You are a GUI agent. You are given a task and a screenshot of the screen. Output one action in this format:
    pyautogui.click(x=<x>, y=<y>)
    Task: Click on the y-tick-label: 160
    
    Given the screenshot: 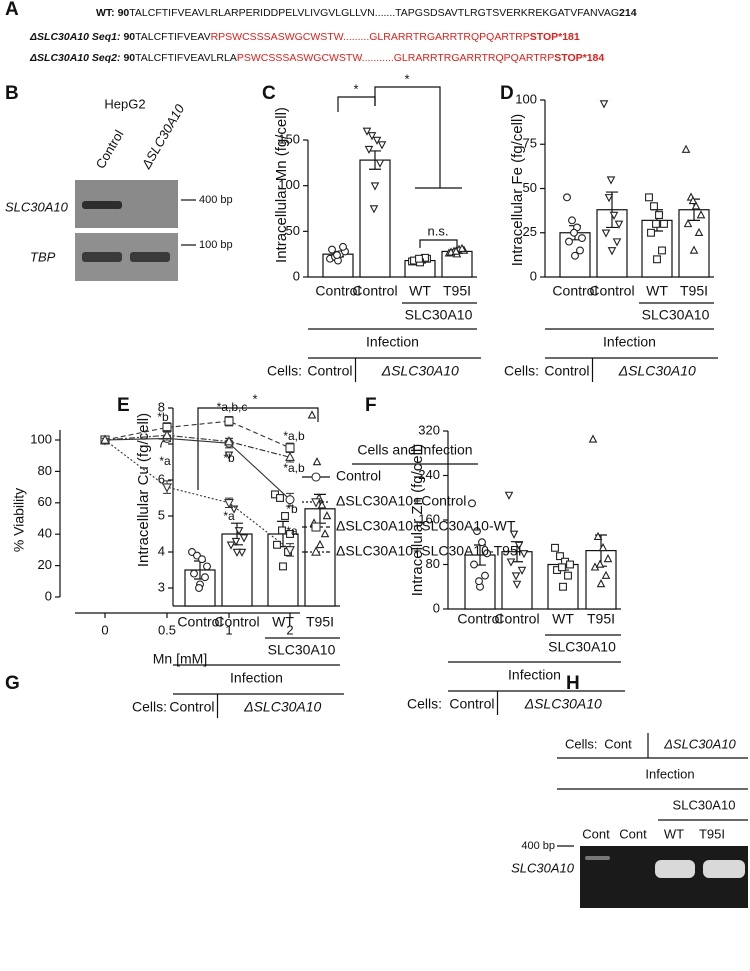 What is the action you would take?
    pyautogui.click(x=429, y=518)
    